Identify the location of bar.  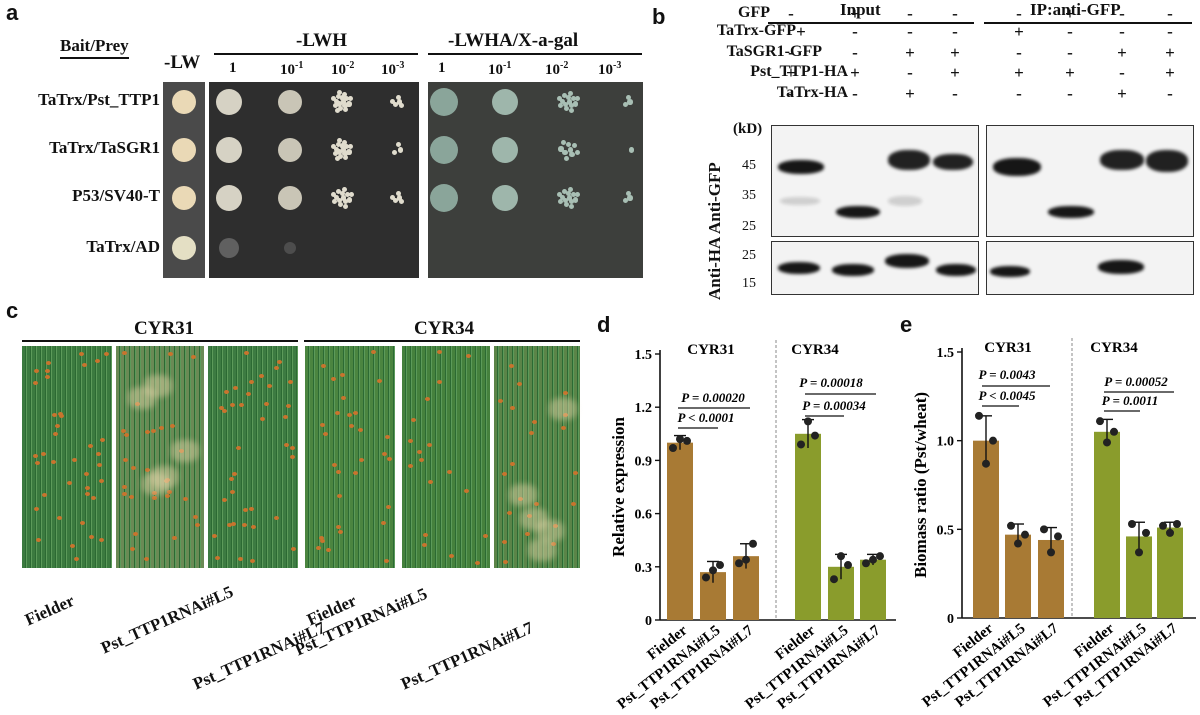
(1107, 524).